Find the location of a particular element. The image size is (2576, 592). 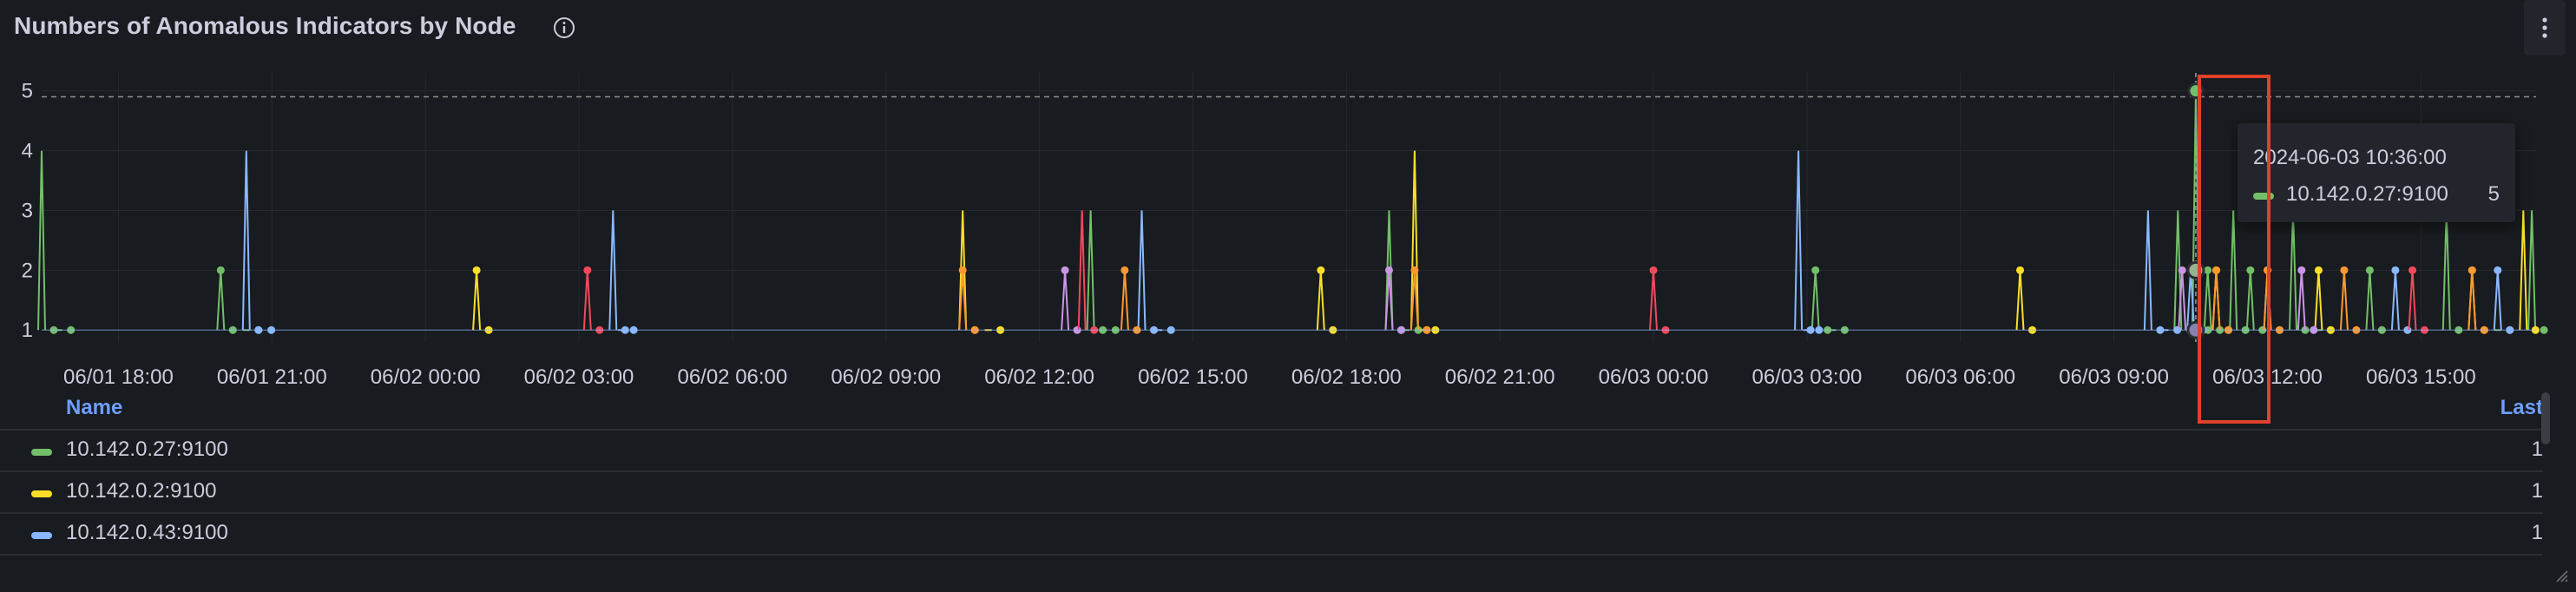

x-tick-label: 06/02 09:00 is located at coordinates (886, 377).